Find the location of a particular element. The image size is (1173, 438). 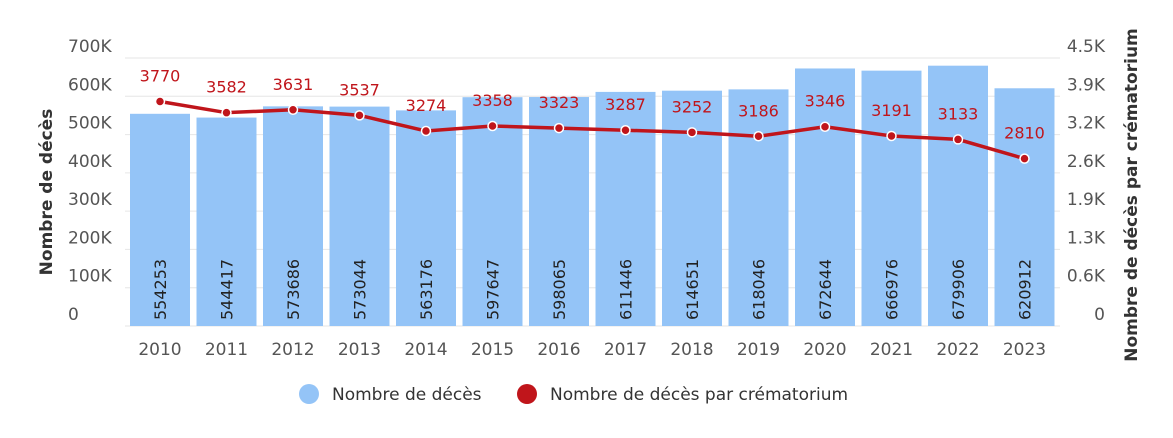

y-tick-label: 100K is located at coordinates (90, 277).